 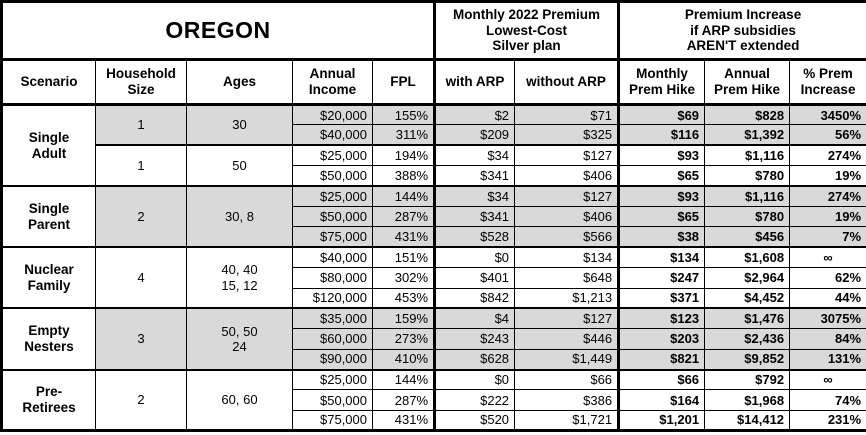 I want to click on pct-increase-cell: 84%, so click(x=827, y=339).